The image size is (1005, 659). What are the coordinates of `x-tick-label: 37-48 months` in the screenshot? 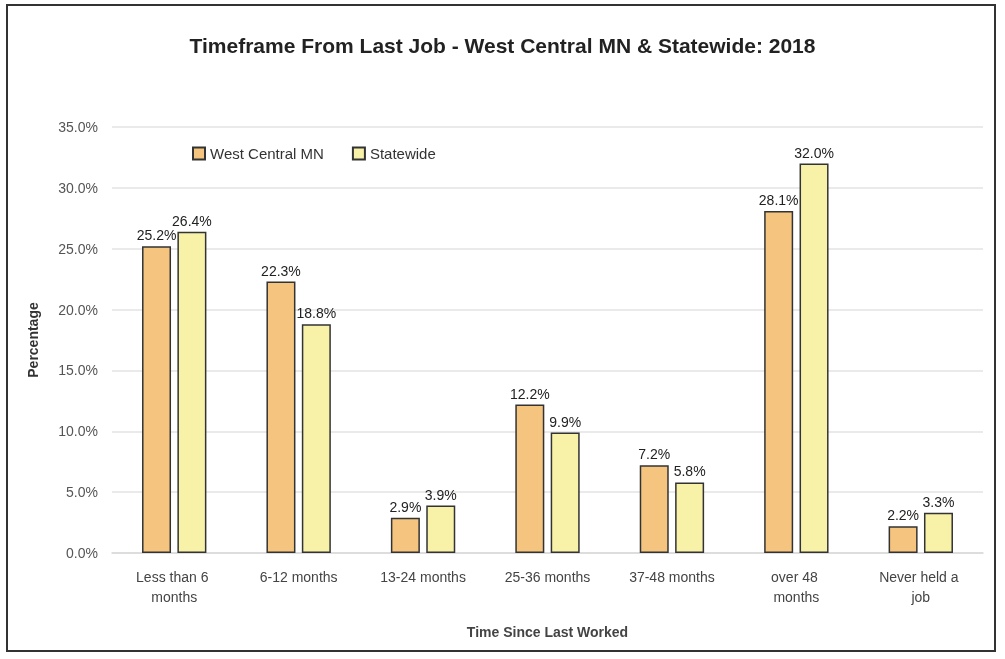 It's located at (672, 577).